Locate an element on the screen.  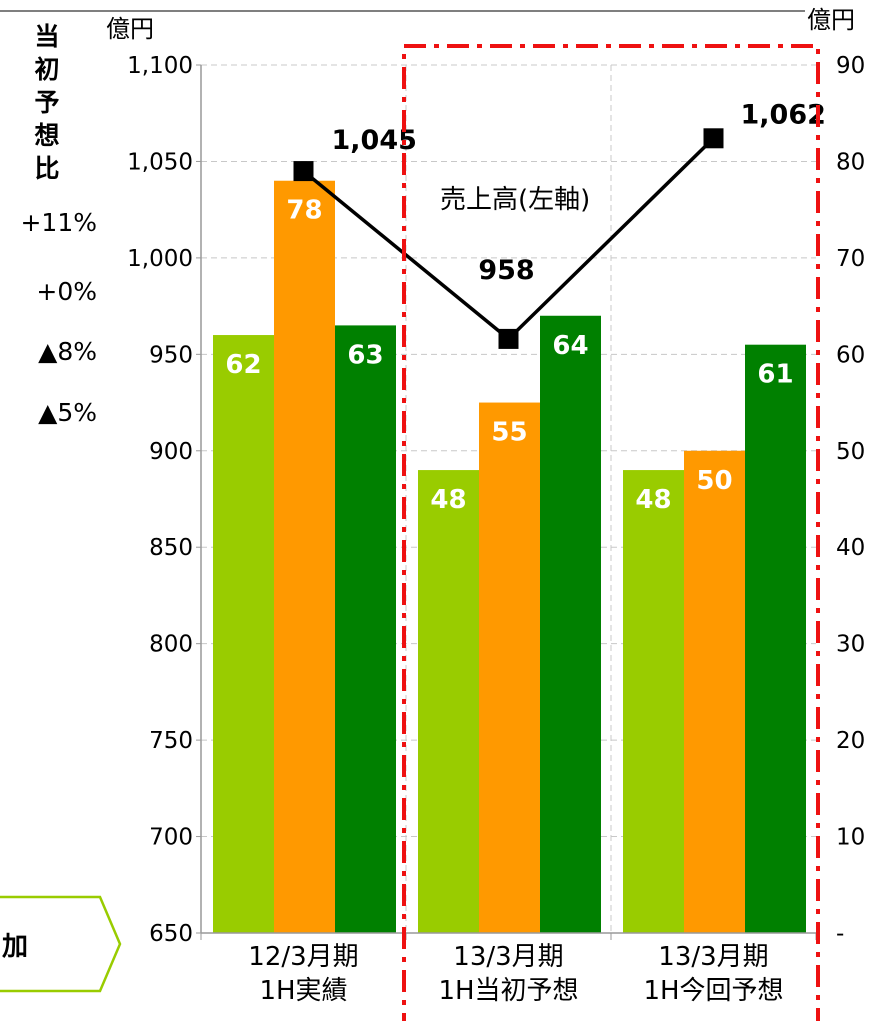
left-axis-tick-label: 800 is located at coordinates (171, 645).